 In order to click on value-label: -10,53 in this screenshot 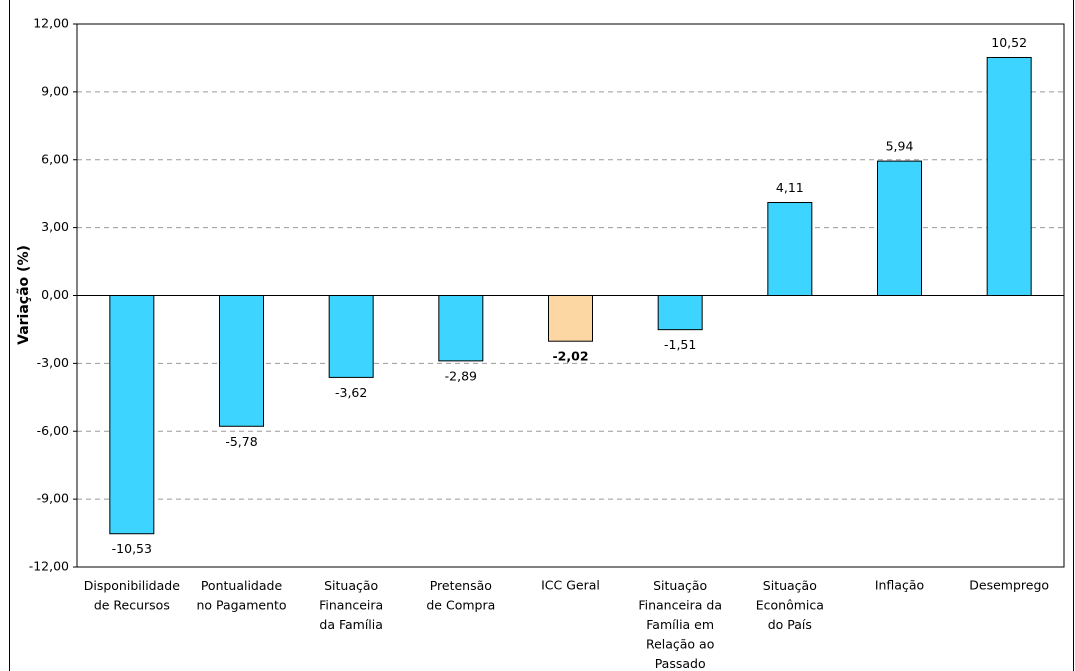, I will do `click(132, 548)`.